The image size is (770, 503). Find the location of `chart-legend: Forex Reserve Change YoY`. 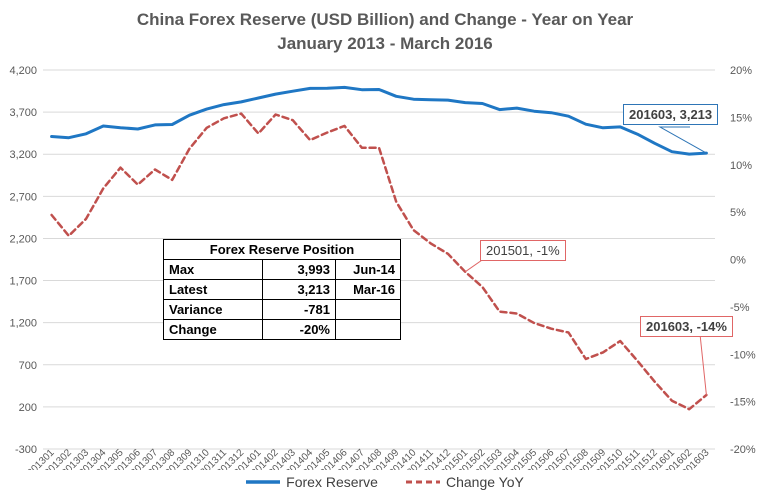

chart-legend: Forex Reserve Change YoY is located at coordinates (385, 482).